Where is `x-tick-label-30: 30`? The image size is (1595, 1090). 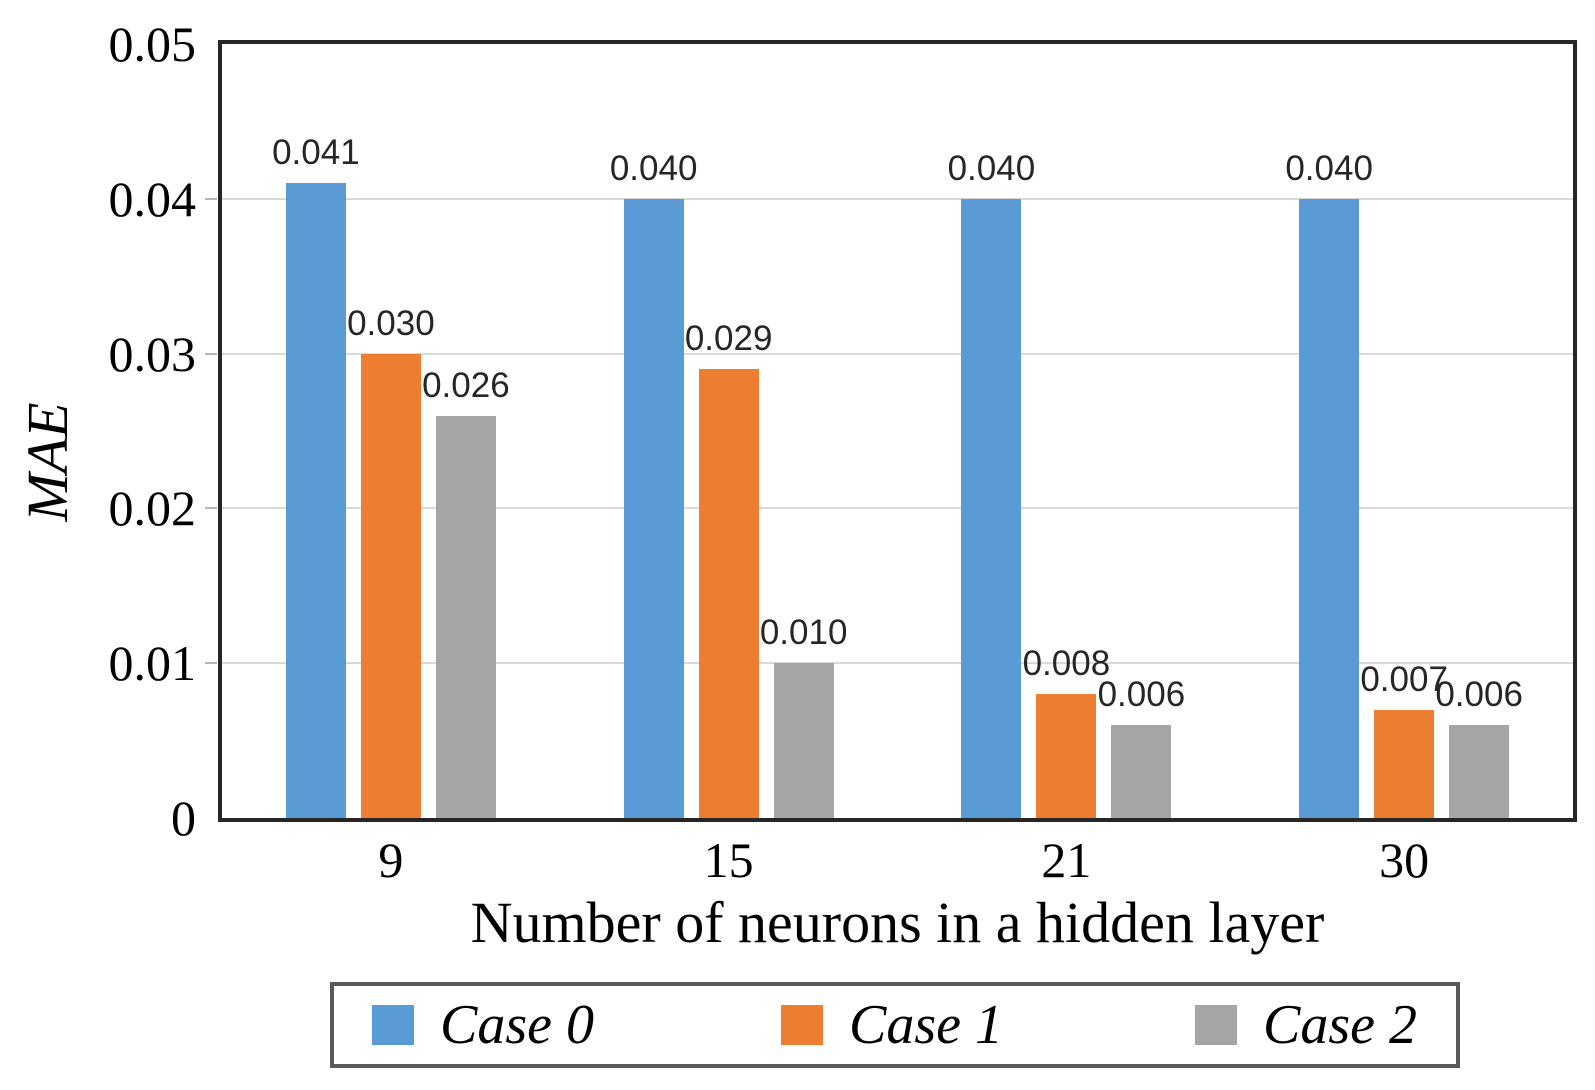 x-tick-label-30: 30 is located at coordinates (1404, 860).